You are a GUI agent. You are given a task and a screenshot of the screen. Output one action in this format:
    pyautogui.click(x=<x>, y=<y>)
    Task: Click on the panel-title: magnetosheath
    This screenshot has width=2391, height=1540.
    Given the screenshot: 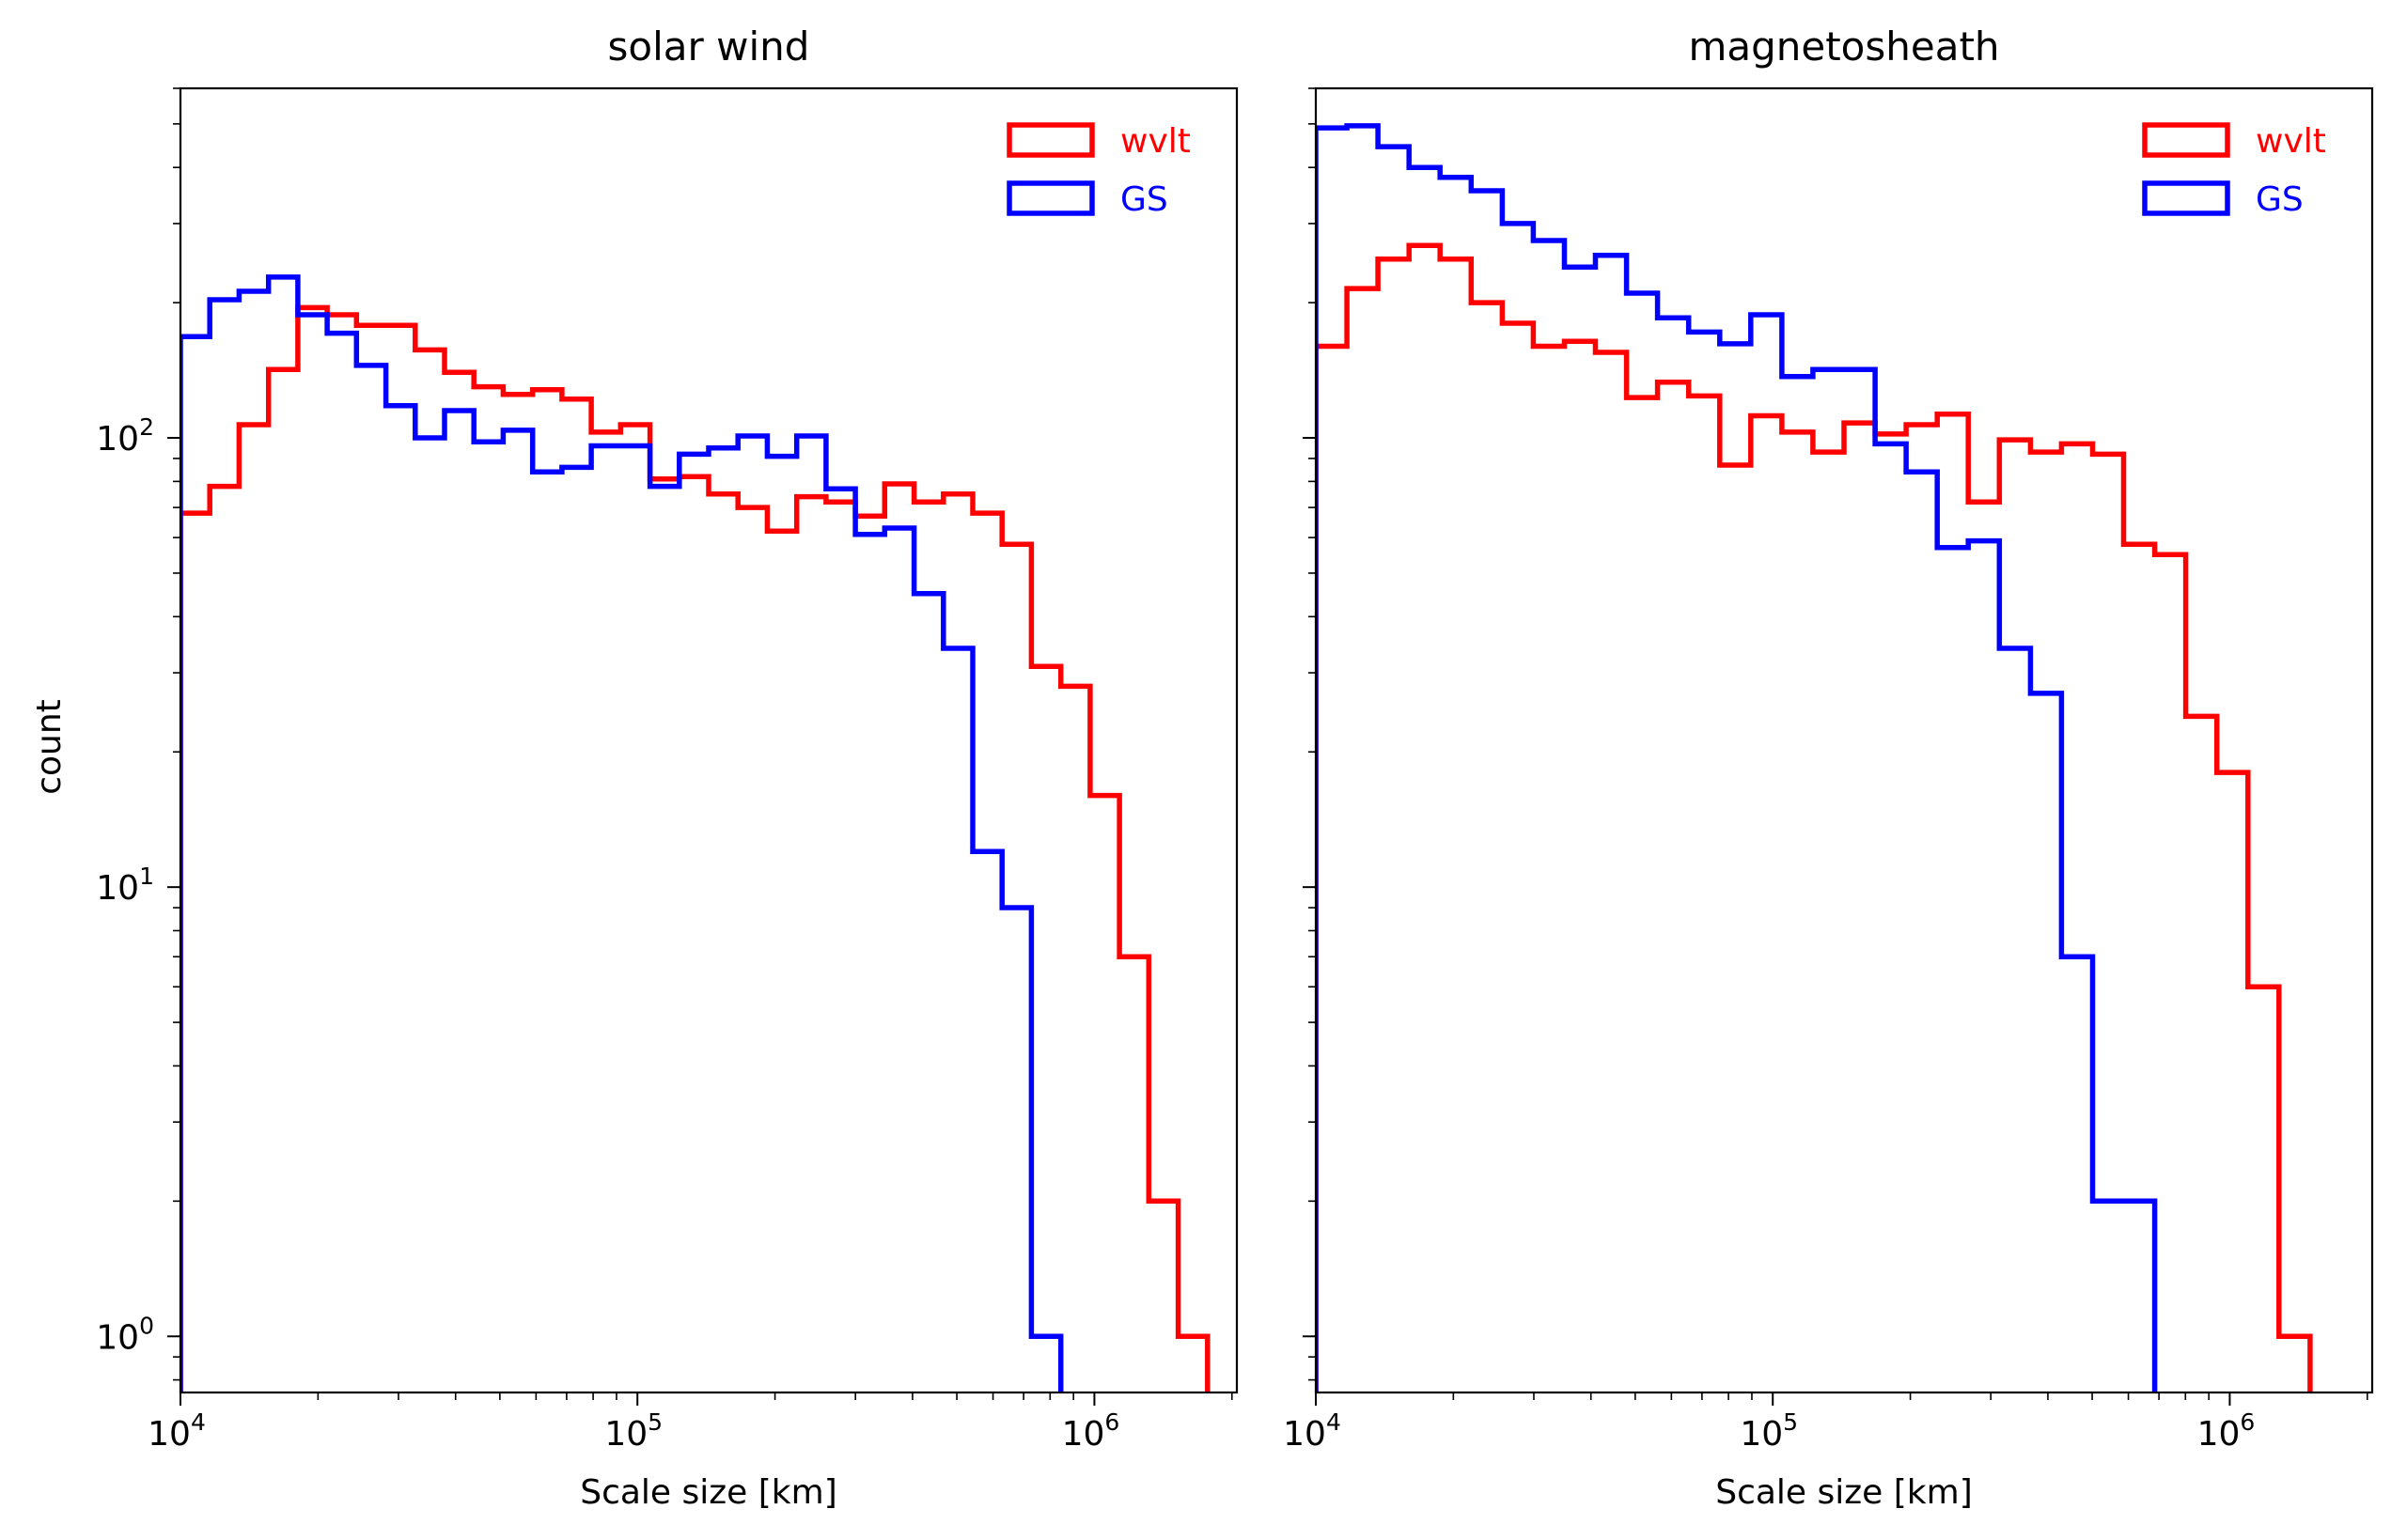 What is the action you would take?
    pyautogui.click(x=1843, y=46)
    